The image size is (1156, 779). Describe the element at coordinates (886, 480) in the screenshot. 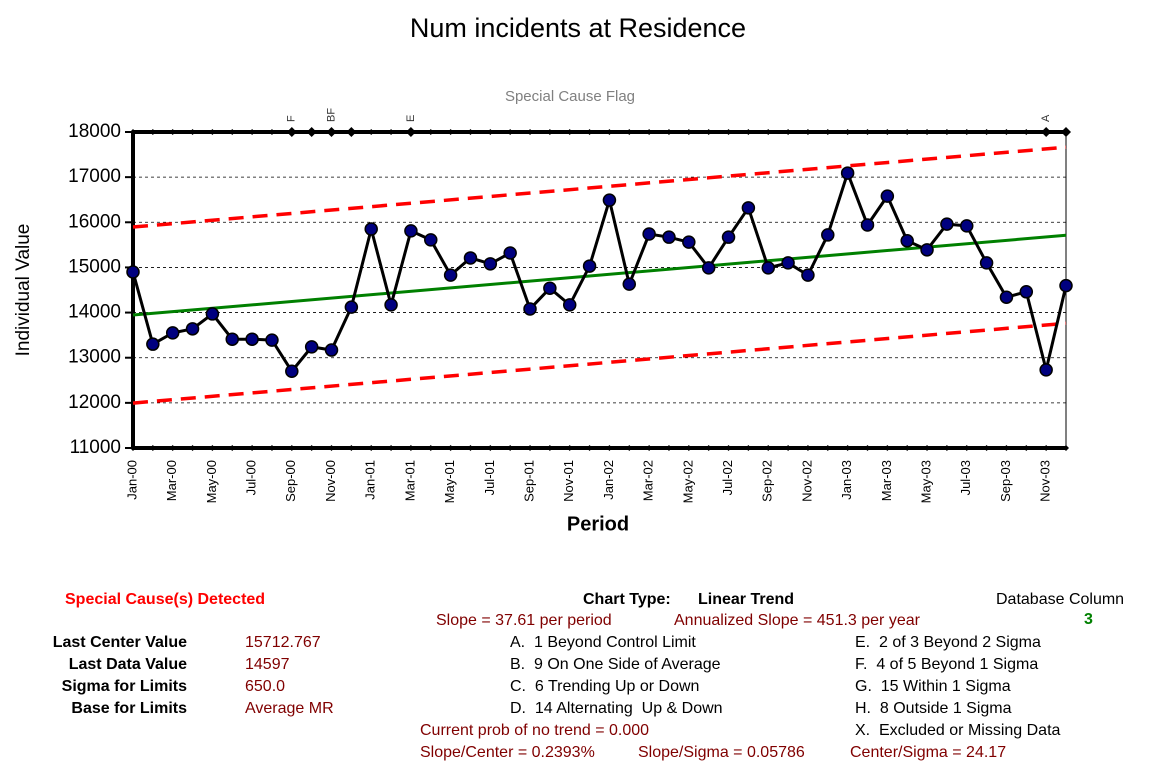

I see `x-tick-label: Mar-03` at that location.